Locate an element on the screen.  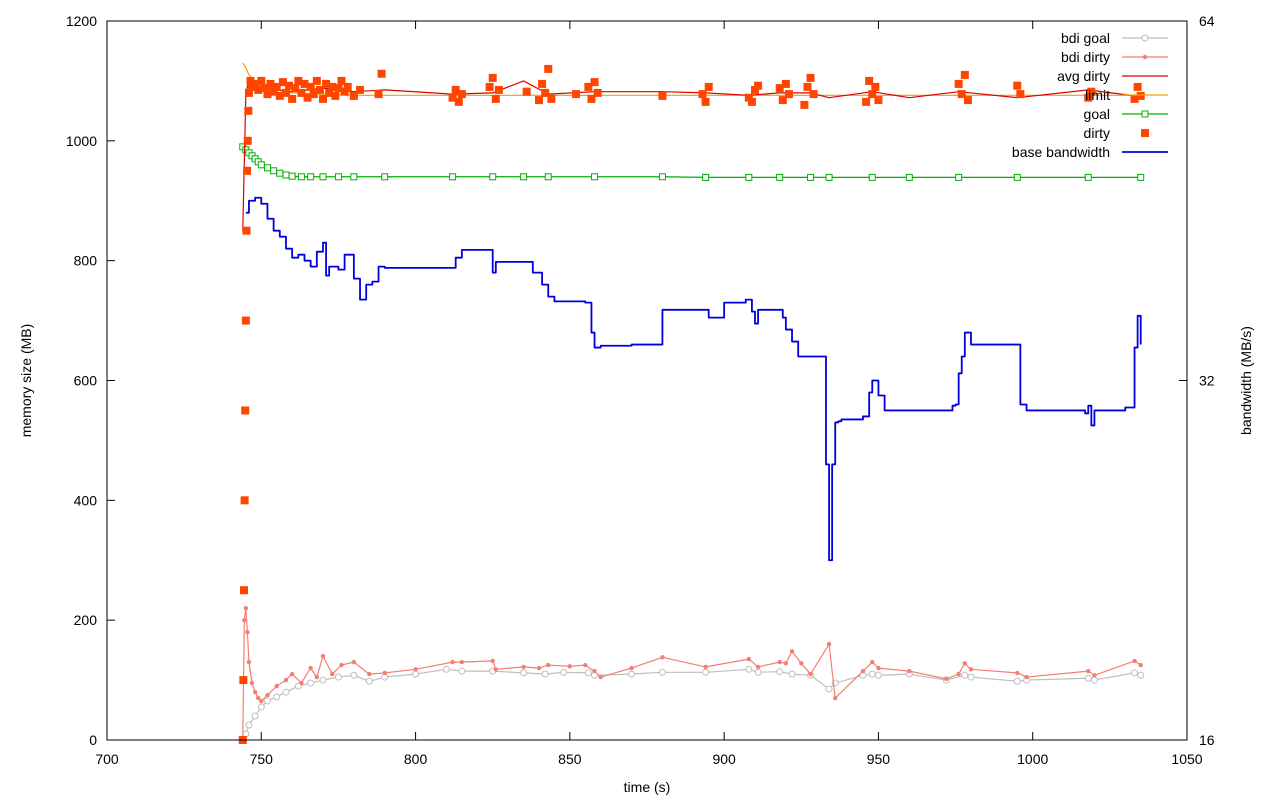
series-bdi-dirty is located at coordinates (691, 674).